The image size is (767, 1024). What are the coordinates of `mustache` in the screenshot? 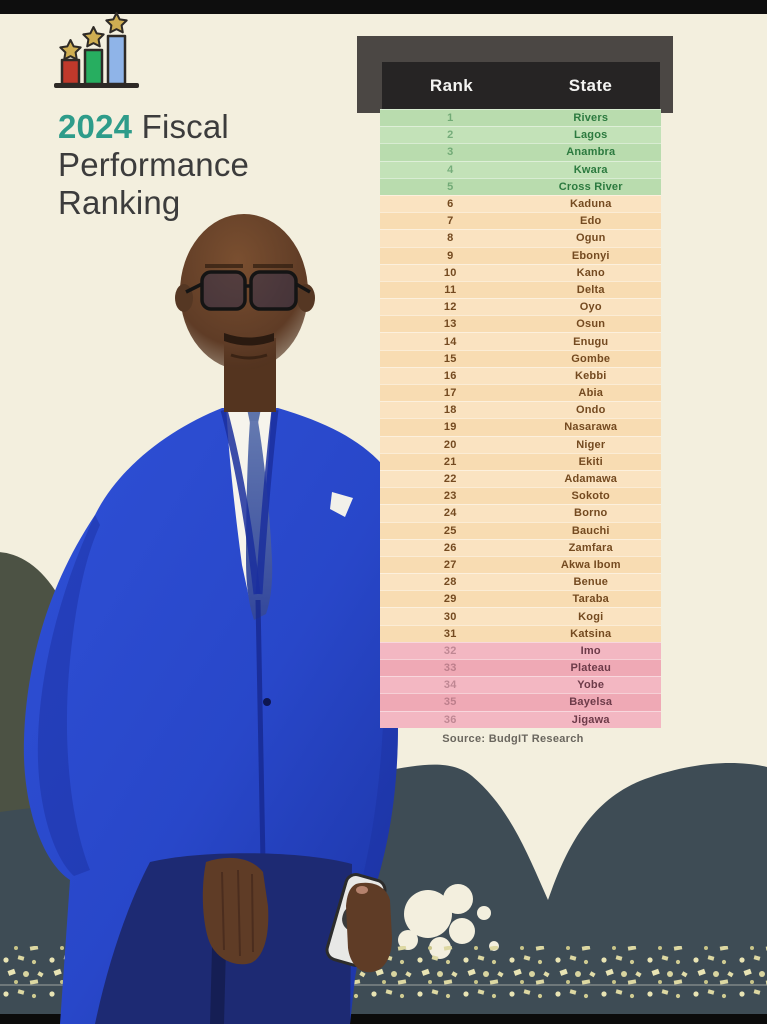 It's located at (249, 339).